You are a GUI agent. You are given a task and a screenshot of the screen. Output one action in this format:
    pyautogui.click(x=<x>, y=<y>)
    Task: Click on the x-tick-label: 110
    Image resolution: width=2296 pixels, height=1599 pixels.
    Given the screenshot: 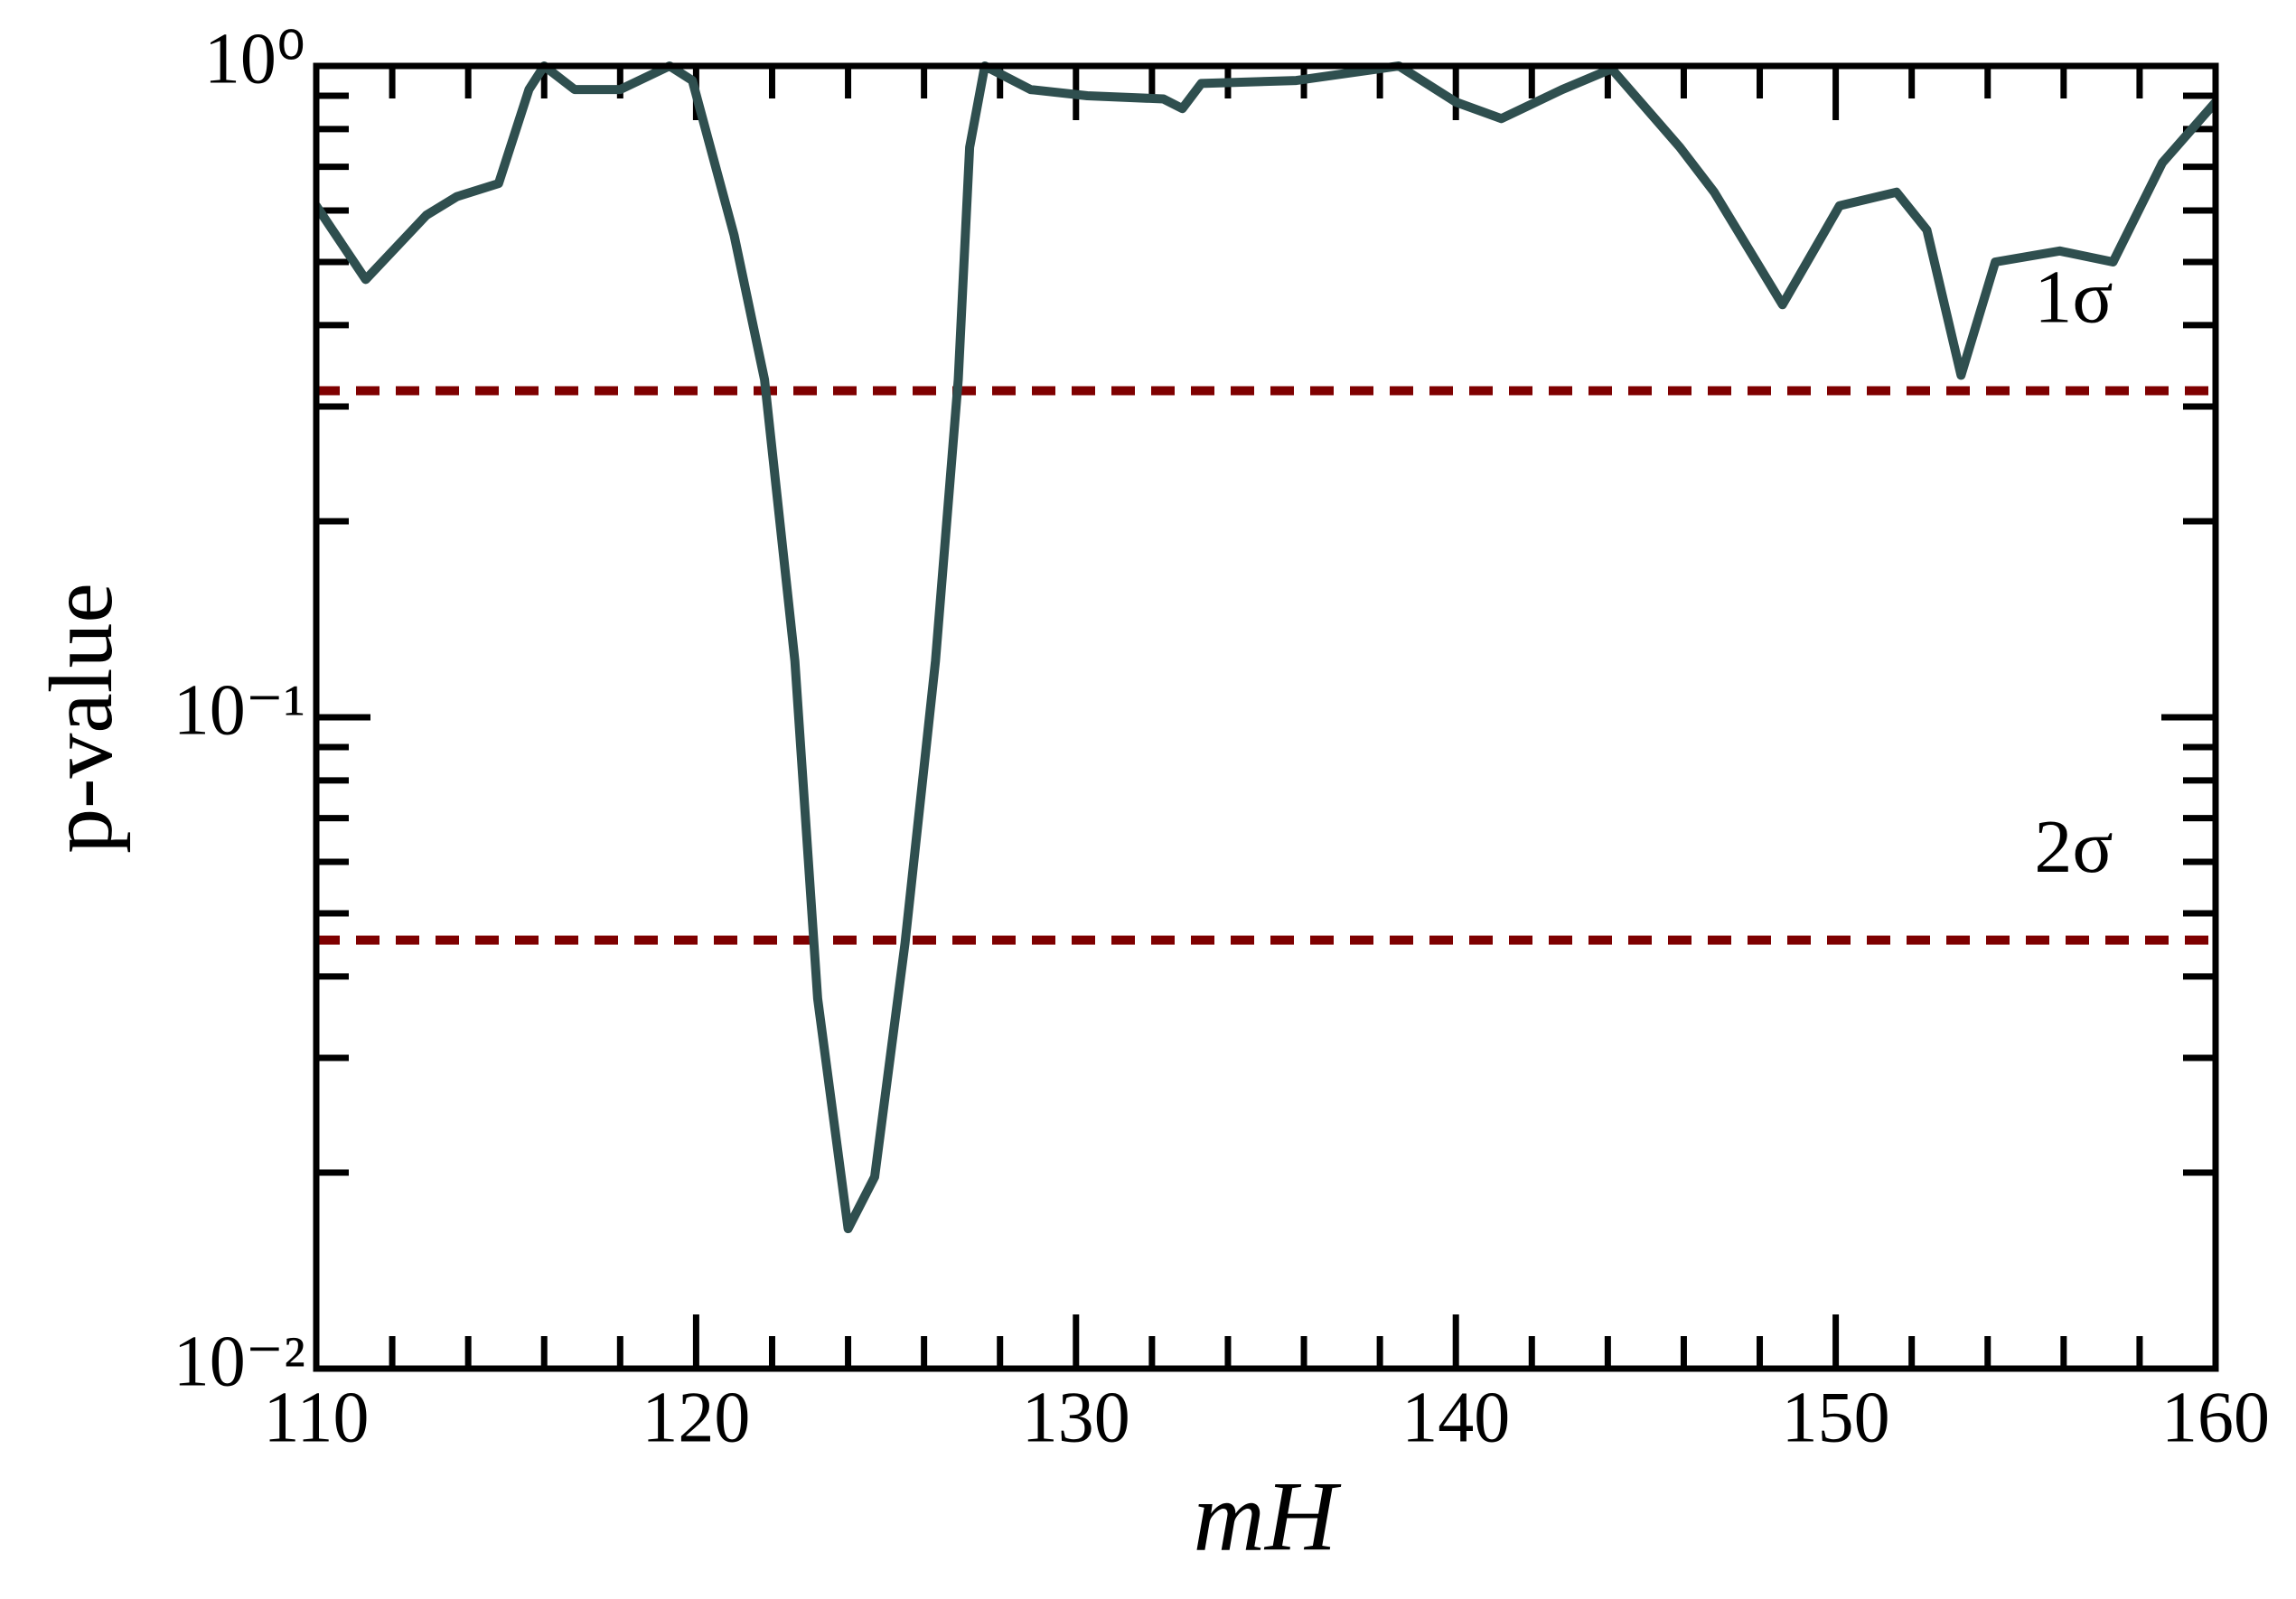 What is the action you would take?
    pyautogui.click(x=316, y=1417)
    